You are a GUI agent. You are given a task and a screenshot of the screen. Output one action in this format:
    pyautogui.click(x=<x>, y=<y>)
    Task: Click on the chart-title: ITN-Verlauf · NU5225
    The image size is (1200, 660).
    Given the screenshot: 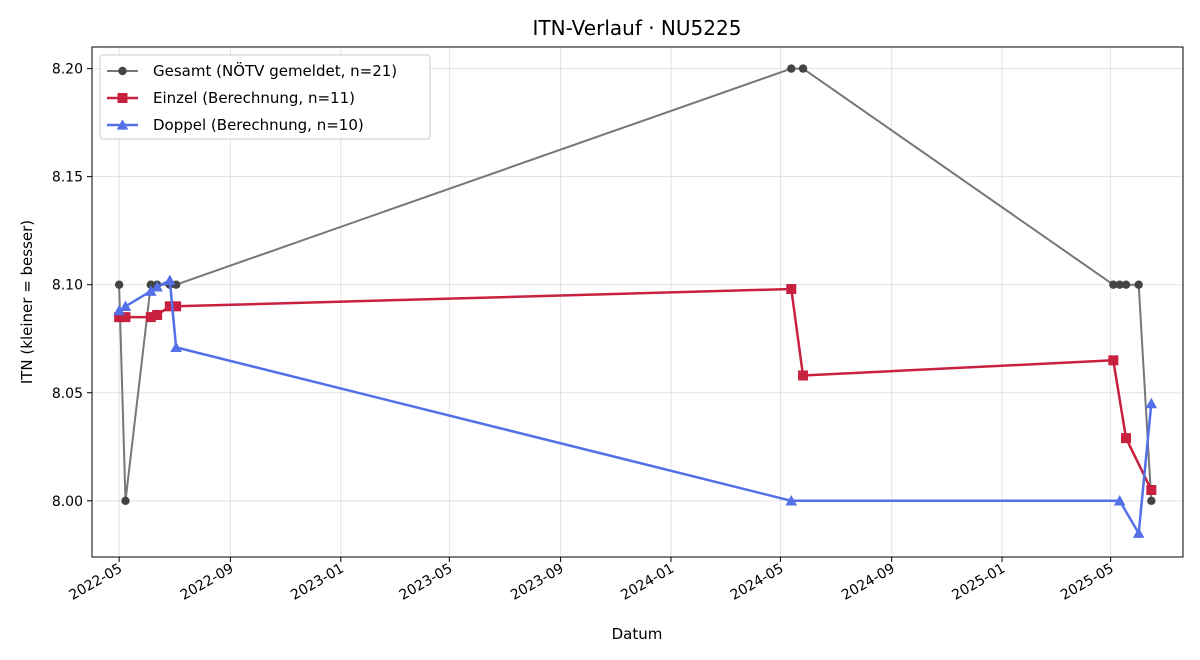 What is the action you would take?
    pyautogui.click(x=637, y=28)
    